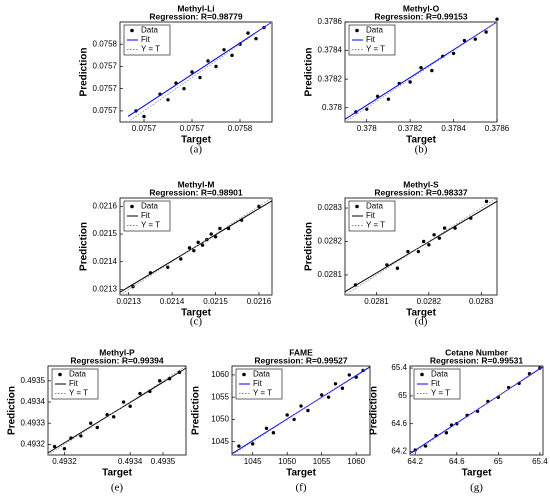 The height and width of the screenshot is (498, 550). I want to click on y-tick-label: 64.2, so click(399, 451).